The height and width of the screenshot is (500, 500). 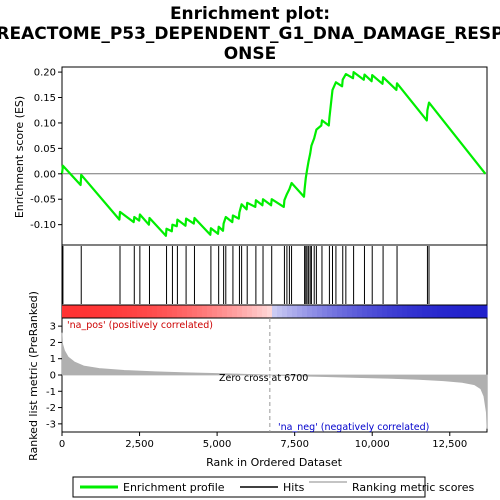 What do you see at coordinates (263, 378) in the screenshot?
I see `zero-cross-label: Zero cross at 6700` at bounding box center [263, 378].